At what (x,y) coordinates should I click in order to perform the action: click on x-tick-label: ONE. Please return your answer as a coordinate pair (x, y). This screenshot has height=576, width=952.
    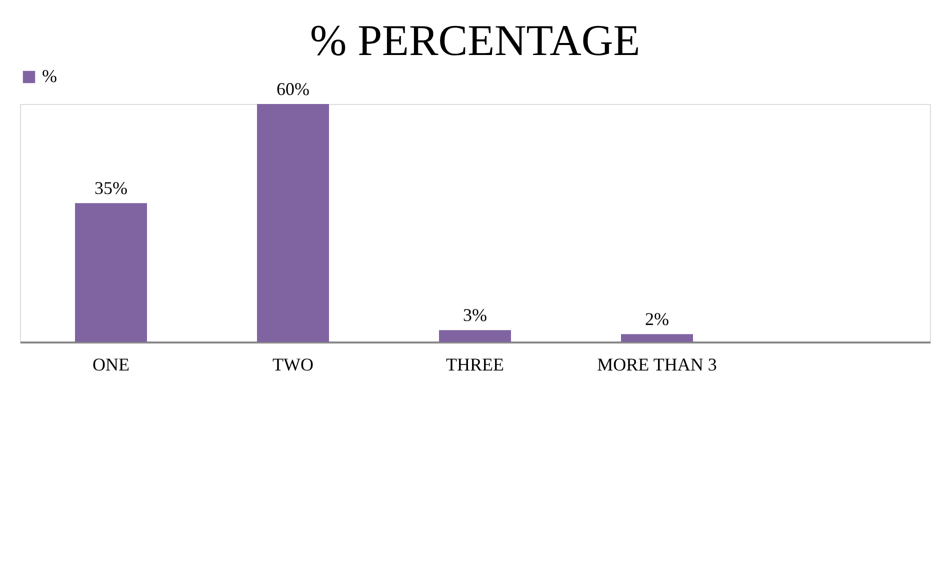
    Looking at the image, I should click on (111, 364).